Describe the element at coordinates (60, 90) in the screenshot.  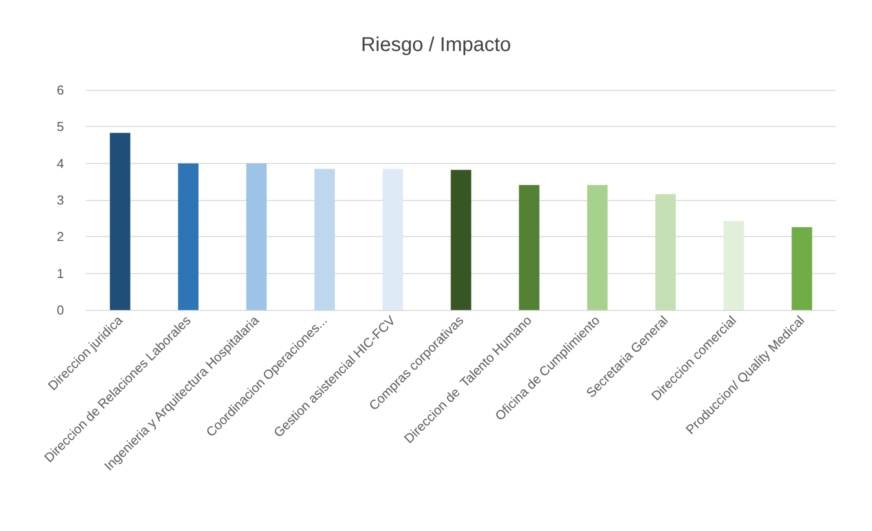
I see `y-tick-label: 6` at that location.